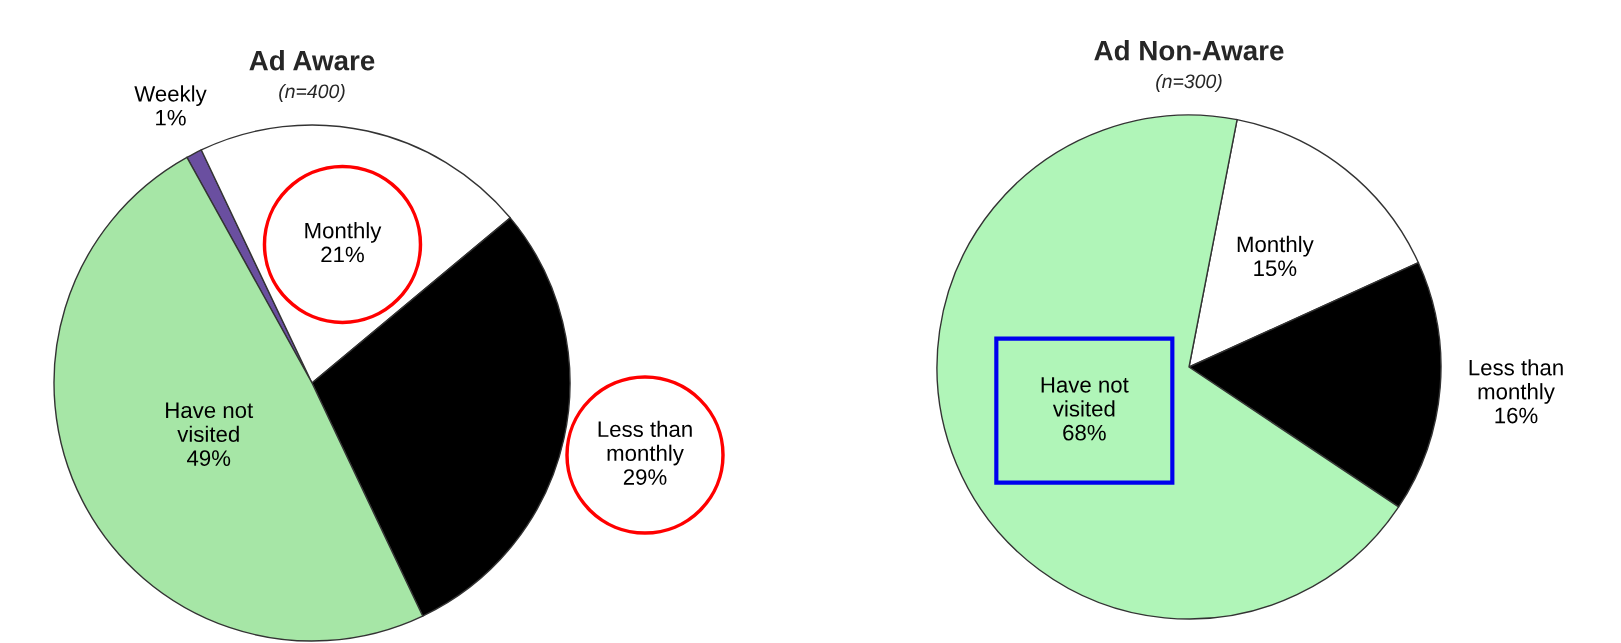 The image size is (1621, 643). What do you see at coordinates (312, 93) in the screenshot?
I see `chart-subtitle: (n=400)` at bounding box center [312, 93].